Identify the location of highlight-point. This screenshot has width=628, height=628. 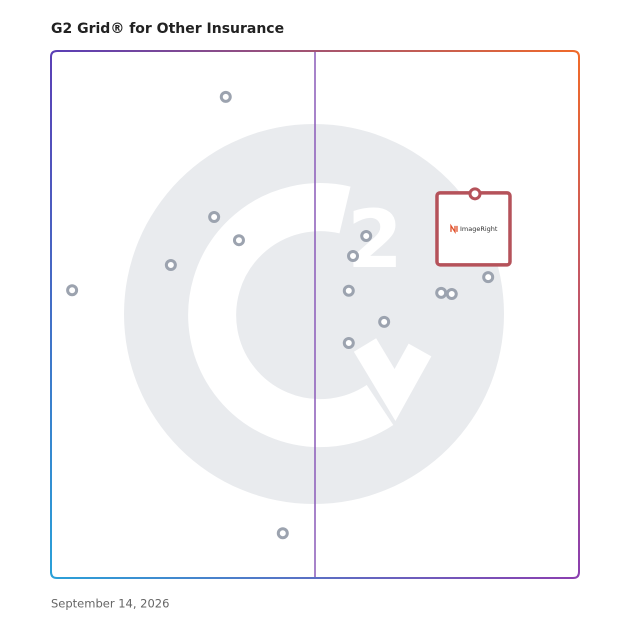
(475, 194).